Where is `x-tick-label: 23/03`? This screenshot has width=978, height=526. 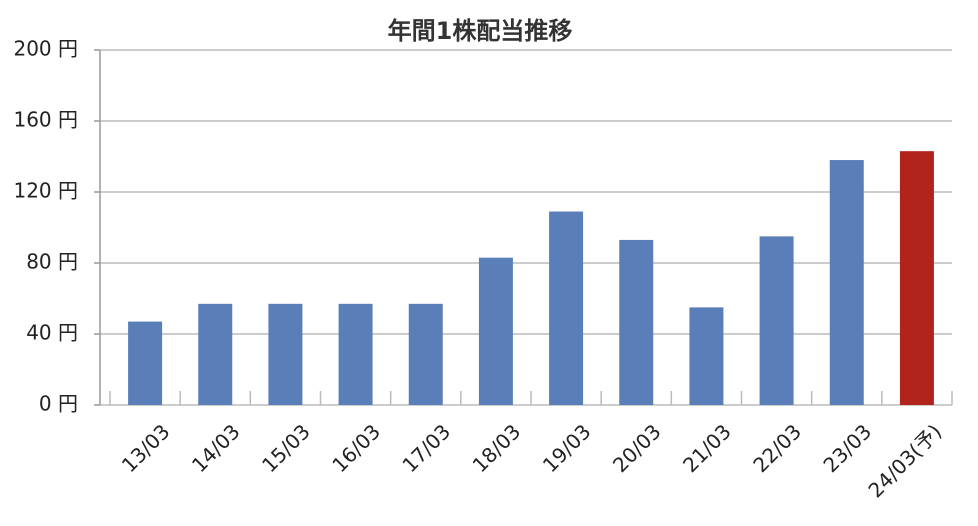 x-tick-label: 23/03 is located at coordinates (847, 448).